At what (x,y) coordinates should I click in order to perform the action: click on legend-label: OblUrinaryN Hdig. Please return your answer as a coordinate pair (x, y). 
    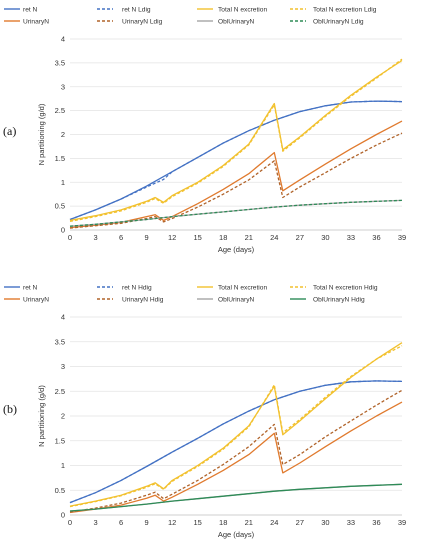
    Looking at the image, I should click on (339, 299).